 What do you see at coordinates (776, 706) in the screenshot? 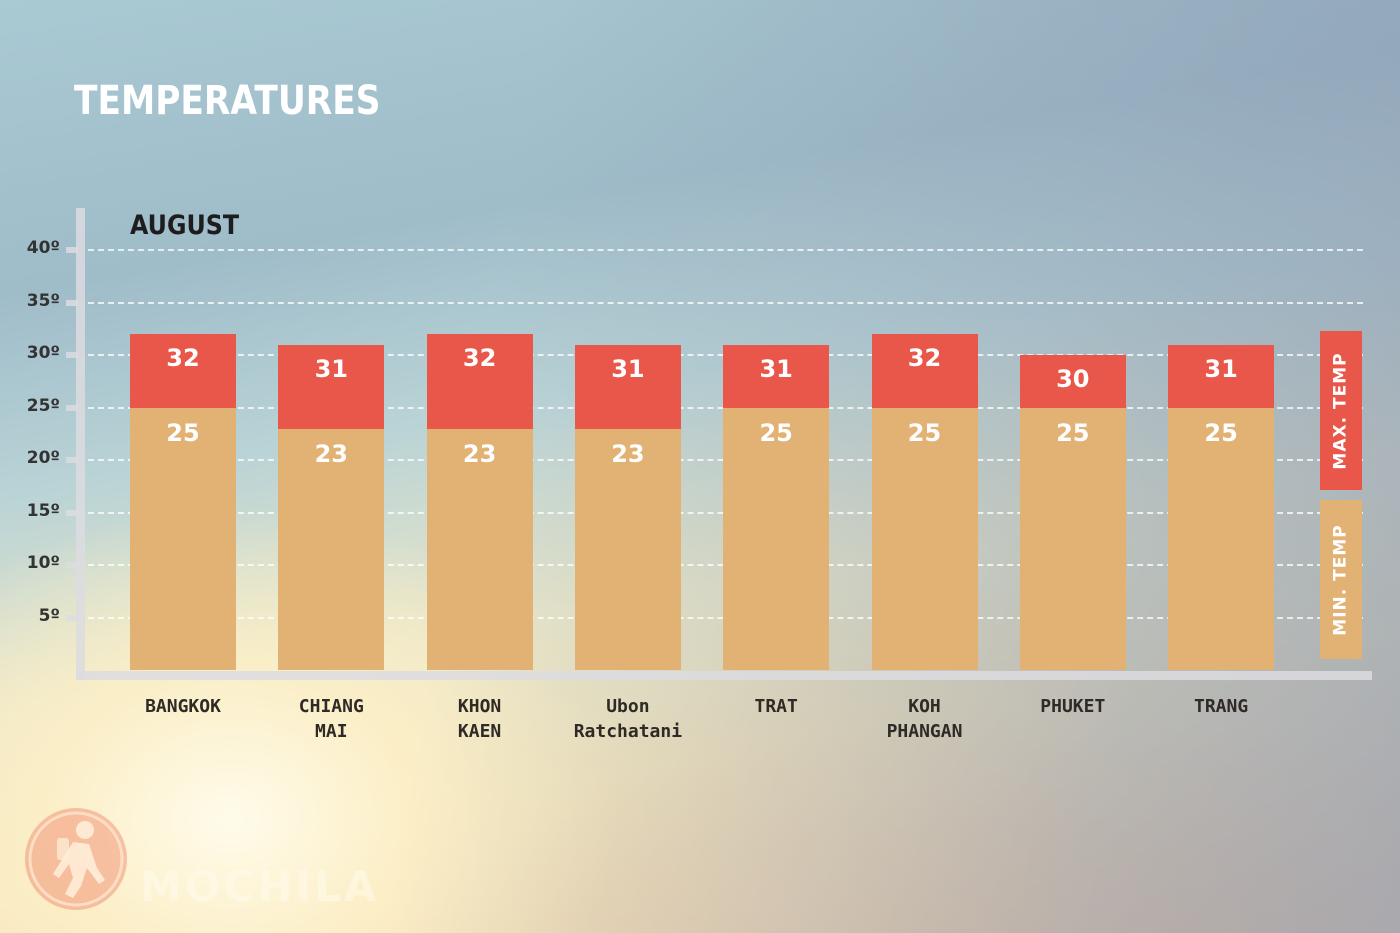
I see `city-label: TRAT` at bounding box center [776, 706].